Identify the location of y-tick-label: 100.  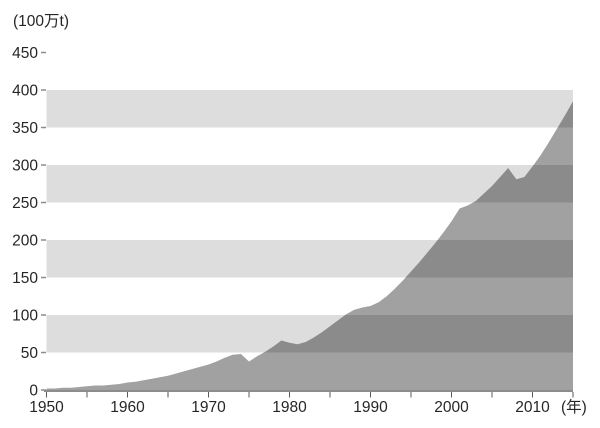
(25, 316).